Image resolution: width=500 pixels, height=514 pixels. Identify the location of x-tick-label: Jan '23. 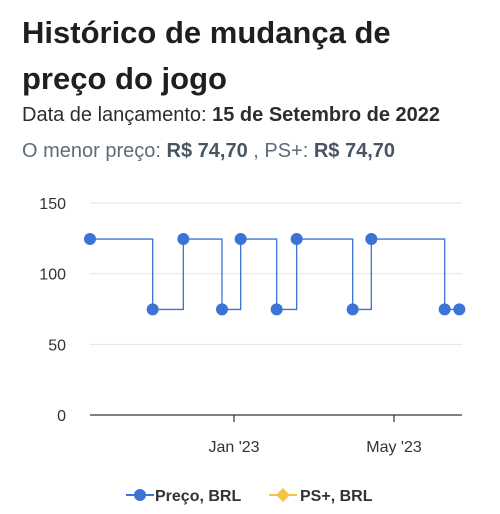
(233, 447).